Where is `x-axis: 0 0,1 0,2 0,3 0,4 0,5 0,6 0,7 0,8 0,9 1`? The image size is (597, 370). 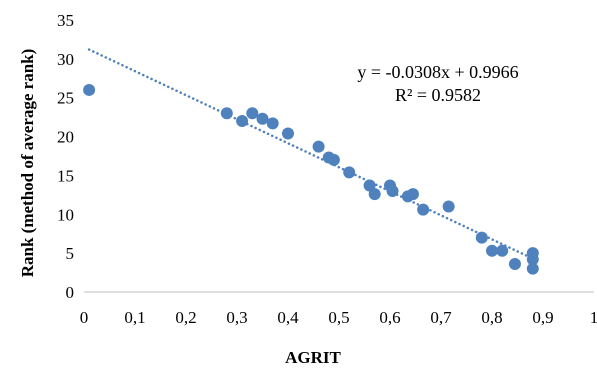
x-axis: 0 0,1 0,2 0,3 0,4 0,5 0,6 0,7 0,8 0,9 1 is located at coordinates (338, 309).